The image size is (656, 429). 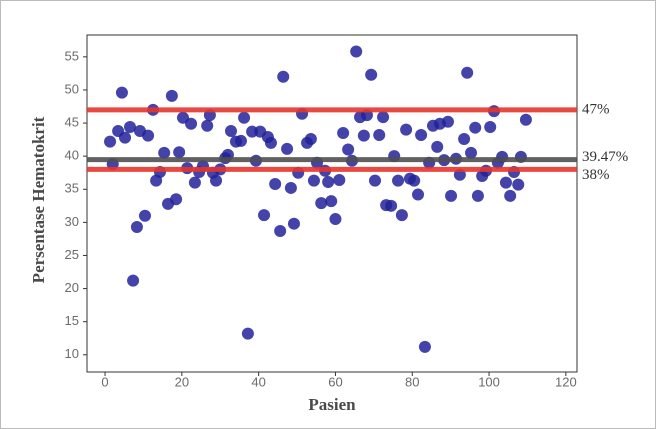 I want to click on y-tick-label: 40, so click(x=72, y=155).